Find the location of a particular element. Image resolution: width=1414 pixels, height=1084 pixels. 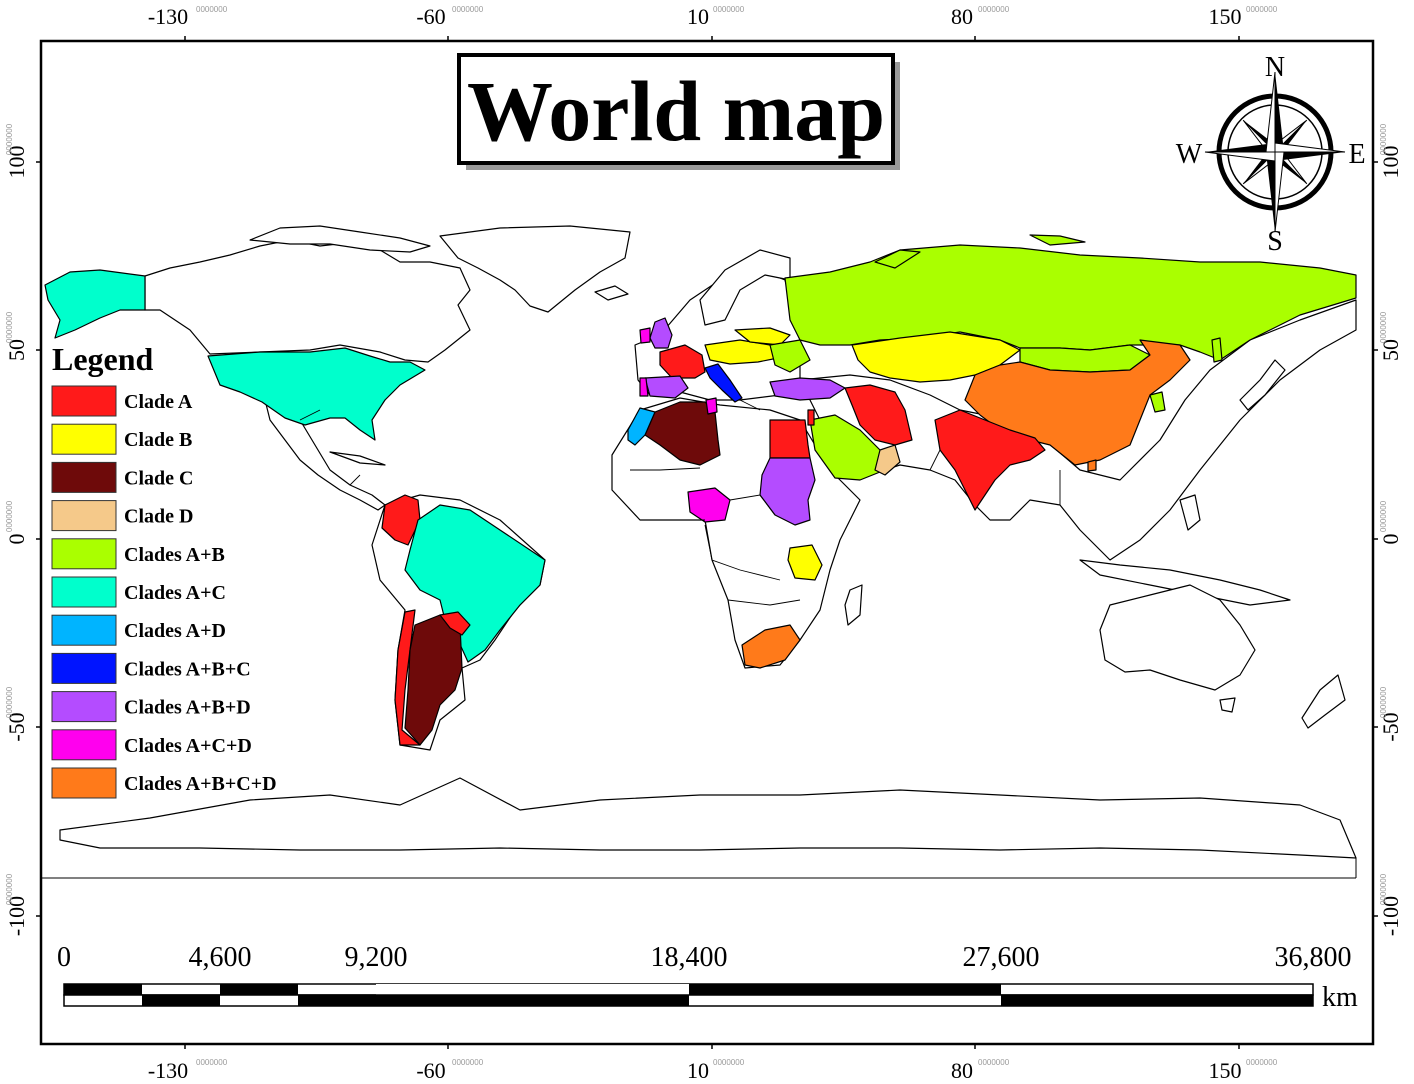

legend-label: Clades A+B+C is located at coordinates (187, 669).